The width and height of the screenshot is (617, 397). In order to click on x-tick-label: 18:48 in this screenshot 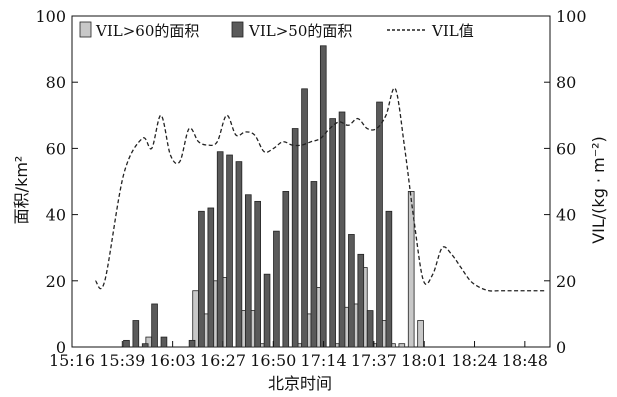, I will do `click(525, 360)`.